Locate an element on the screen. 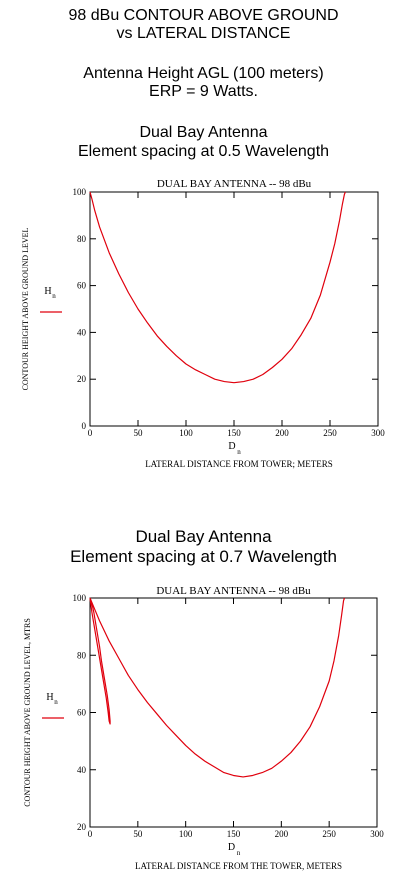 The width and height of the screenshot is (407, 875). y-tick-label: 0 is located at coordinates (84, 426).